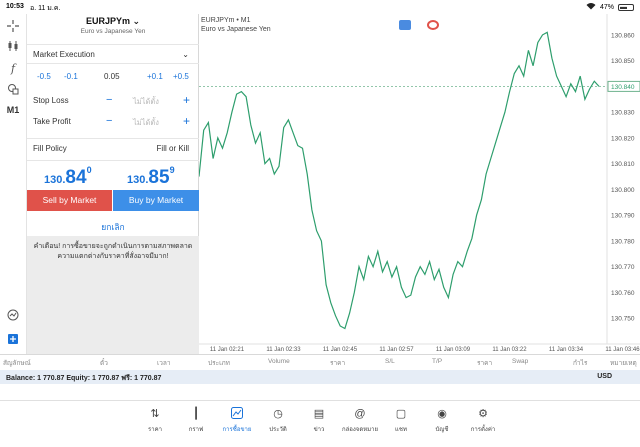  I want to click on symbol-selector: EURJPYm ⌄ Euro vs Japanese Yen, so click(113, 25).